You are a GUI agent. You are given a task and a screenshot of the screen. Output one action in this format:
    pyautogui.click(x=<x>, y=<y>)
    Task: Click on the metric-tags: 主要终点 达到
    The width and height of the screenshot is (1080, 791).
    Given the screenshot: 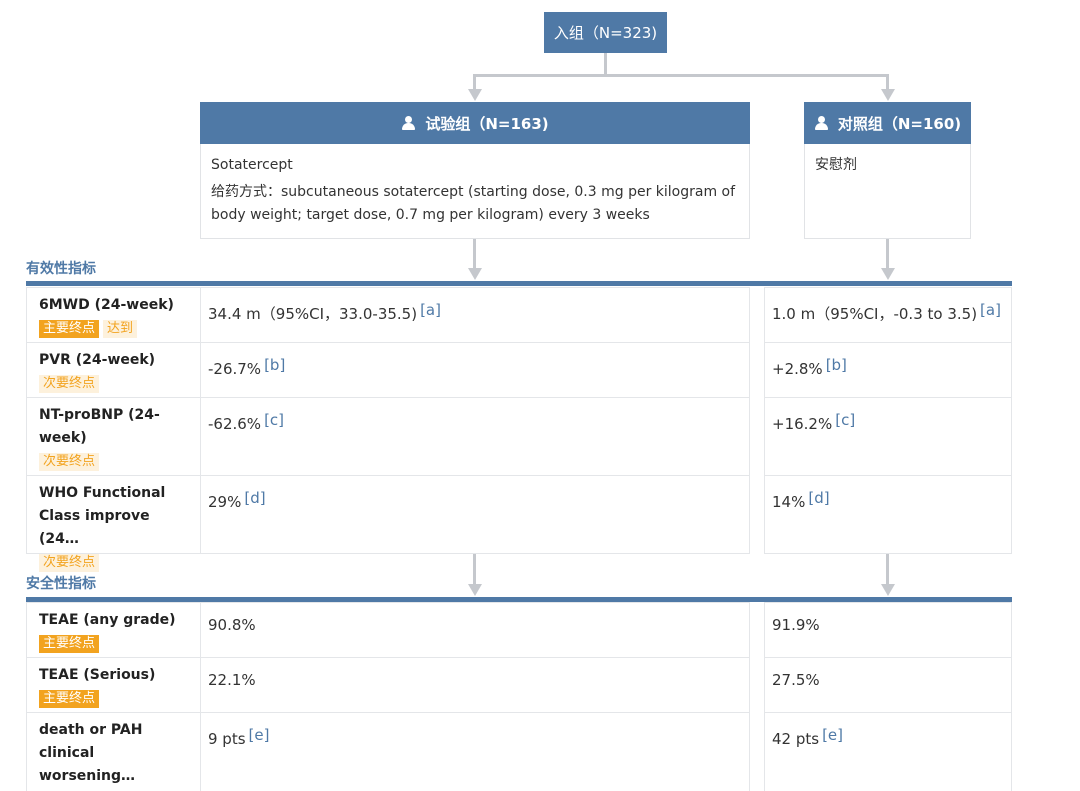 What is the action you would take?
    pyautogui.click(x=116, y=328)
    